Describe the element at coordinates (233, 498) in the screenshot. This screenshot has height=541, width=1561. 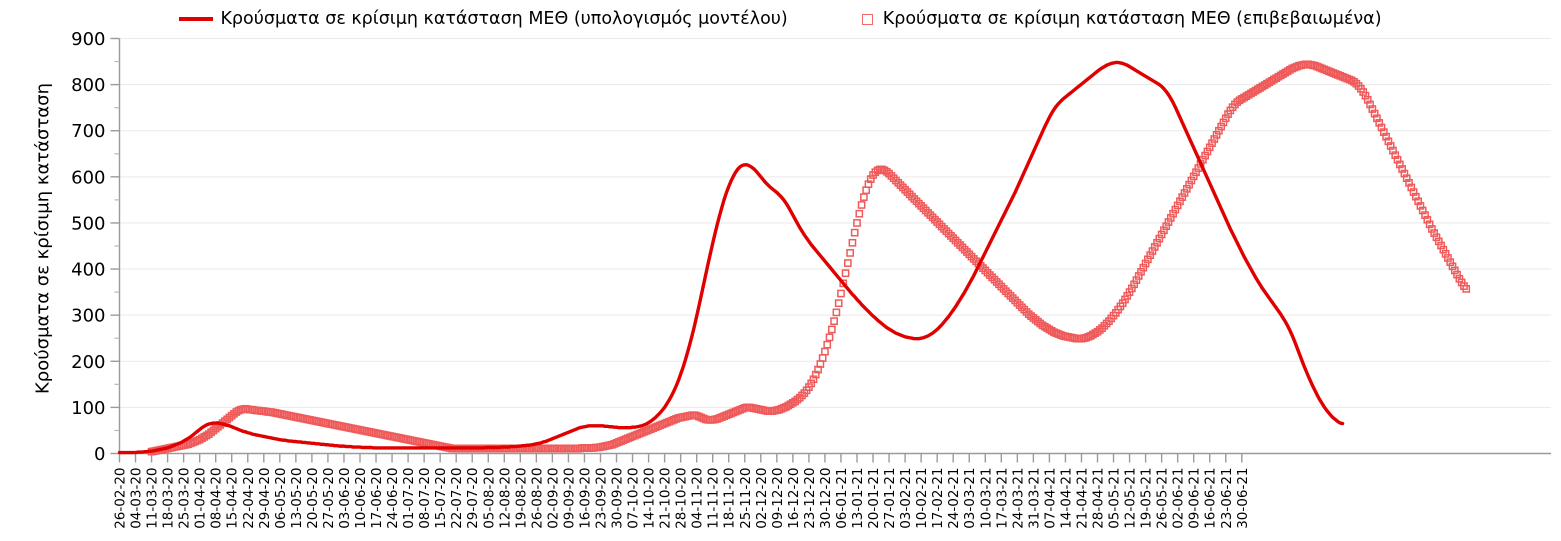
I see `x-tick-label: 15-04-20` at that location.